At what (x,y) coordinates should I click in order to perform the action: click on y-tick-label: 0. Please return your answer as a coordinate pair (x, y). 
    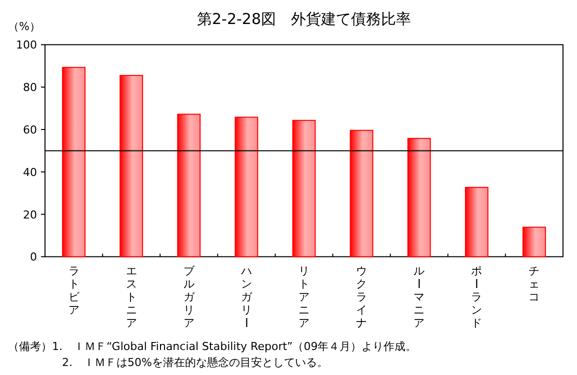
    Looking at the image, I should click on (33, 257).